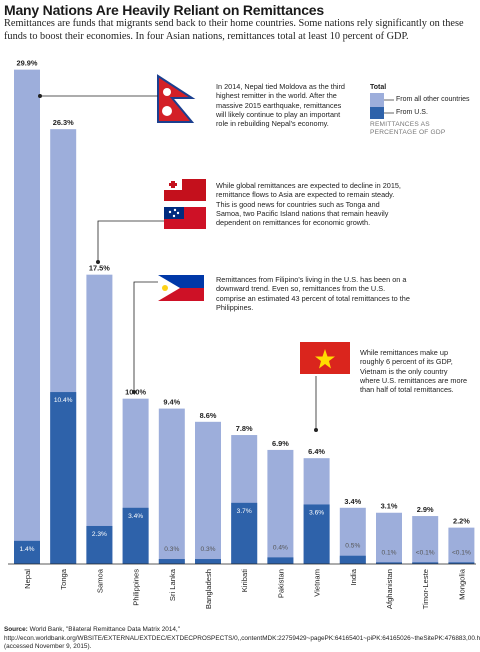 The height and width of the screenshot is (652, 480). I want to click on category-label: Tonga, so click(63, 578).